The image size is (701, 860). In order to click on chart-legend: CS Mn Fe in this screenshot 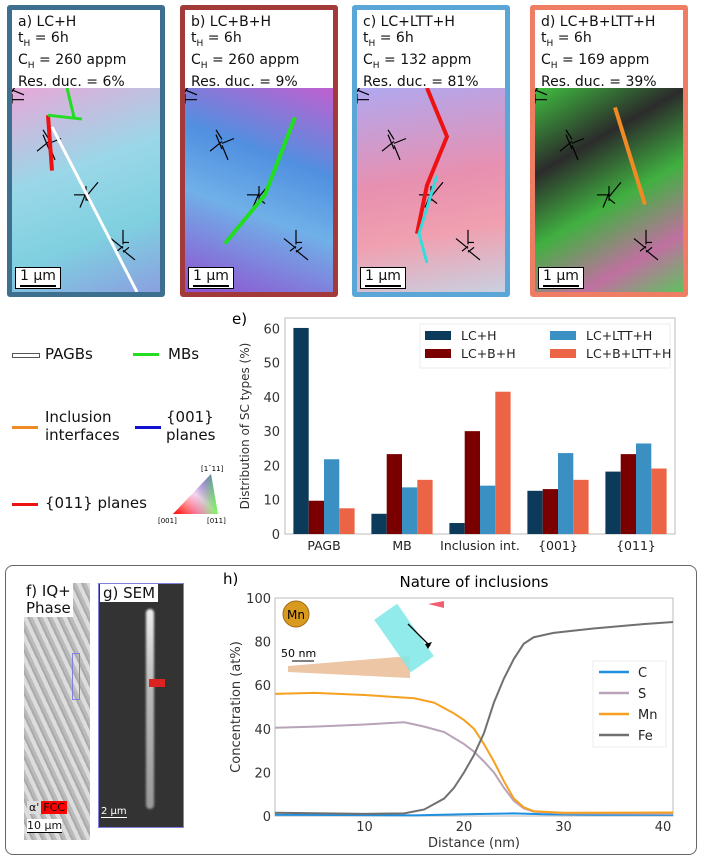, I will do `click(629, 704)`.